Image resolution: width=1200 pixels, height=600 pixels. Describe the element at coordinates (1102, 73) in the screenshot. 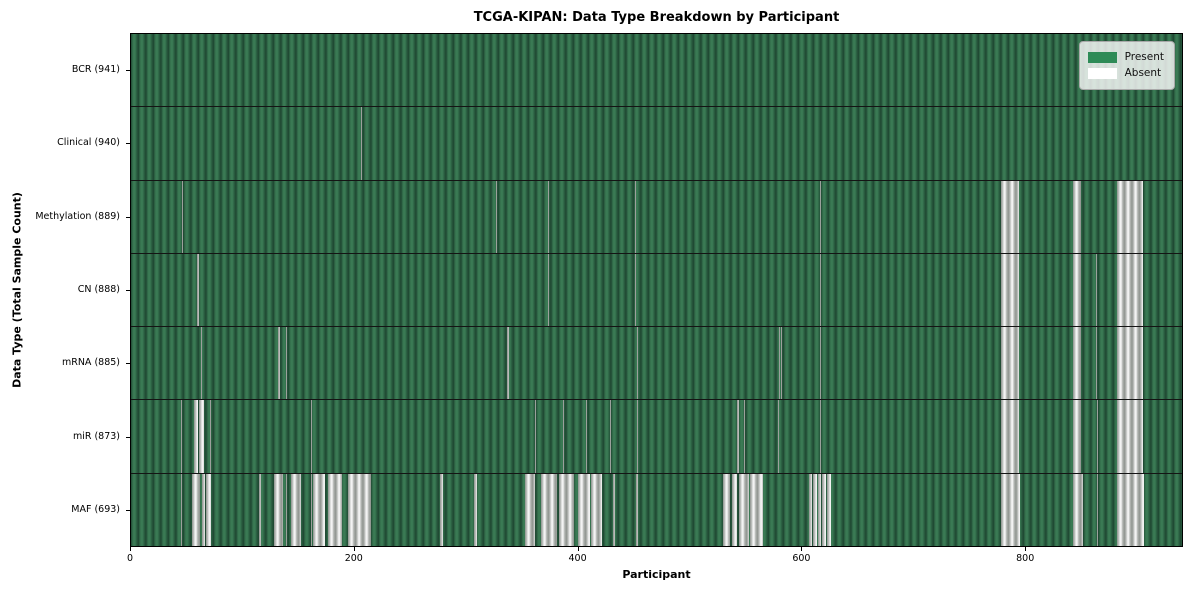

I see `legend-patch-absent` at that location.